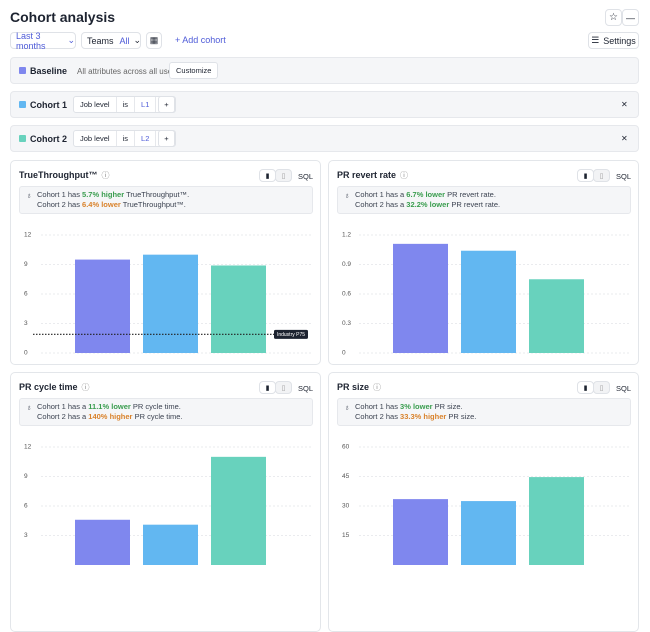  What do you see at coordinates (492, 417) in the screenshot?
I see `insight-line: Cohort 2 has 33.3% higher PR size.` at bounding box center [492, 417].